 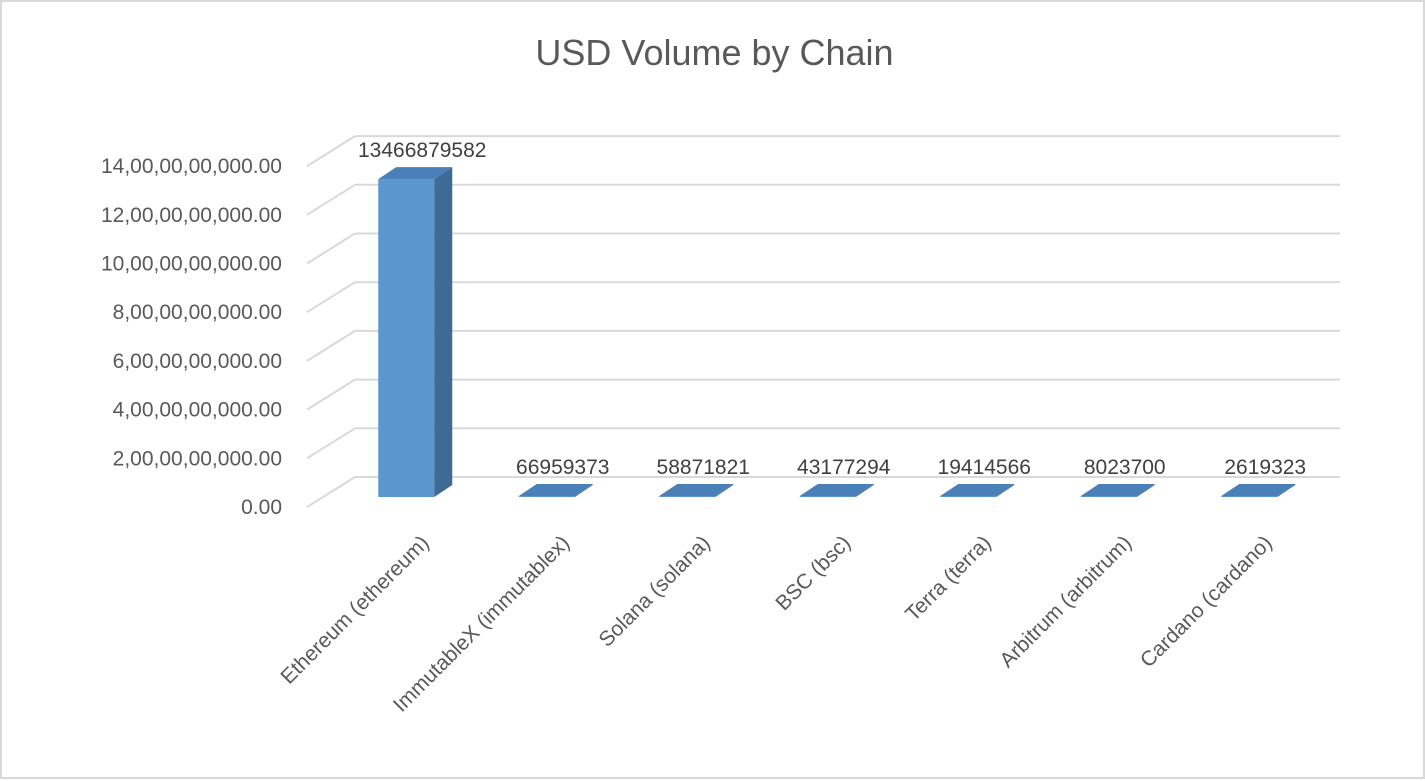 What do you see at coordinates (703, 467) in the screenshot?
I see `data-label: 58871821` at bounding box center [703, 467].